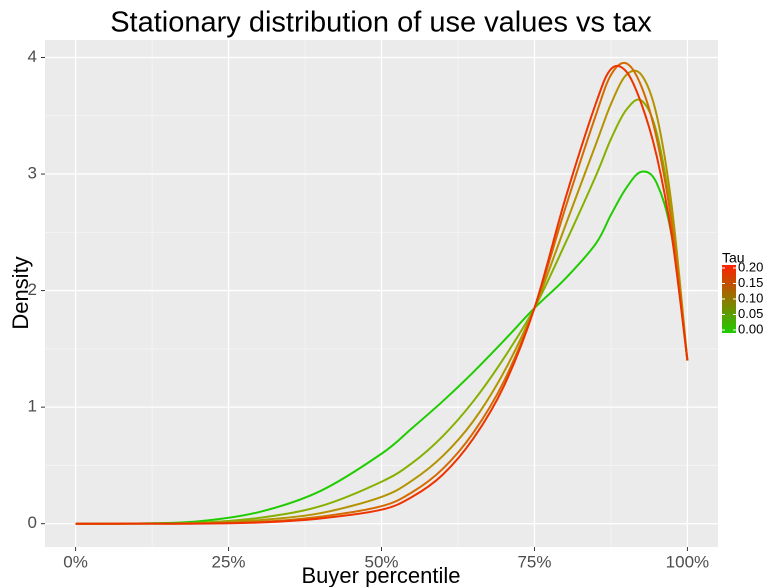 Image resolution: width=770 pixels, height=587 pixels. I want to click on y-tick-label: 2, so click(32, 289).